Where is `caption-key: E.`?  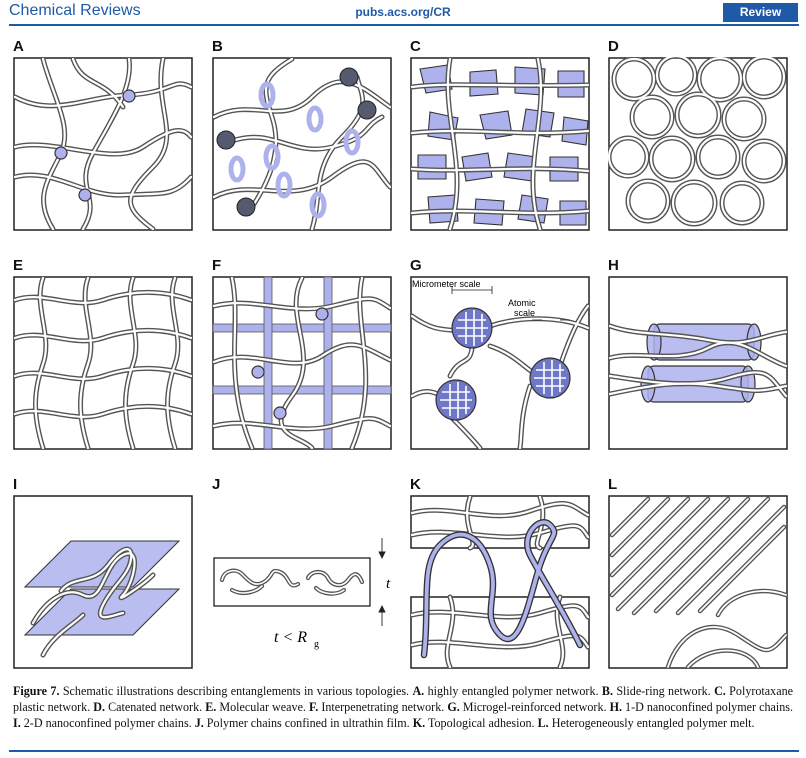 caption-key: E. is located at coordinates (211, 707).